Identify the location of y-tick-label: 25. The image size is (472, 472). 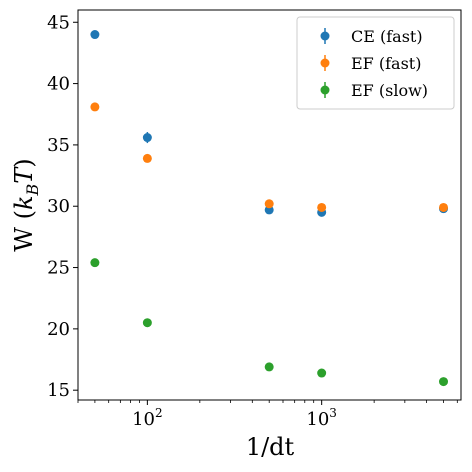
(58, 268).